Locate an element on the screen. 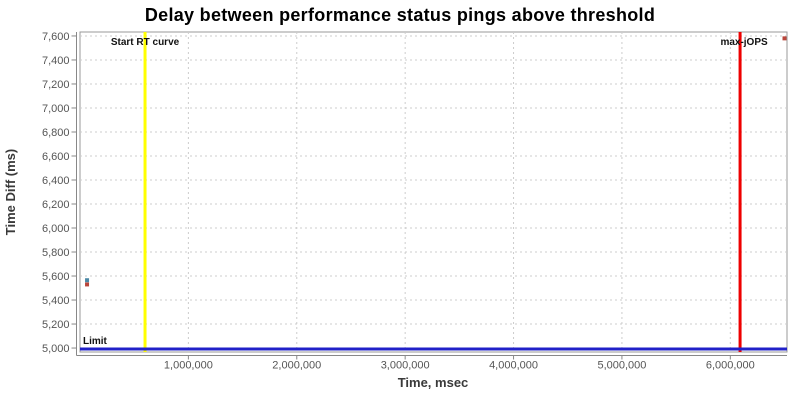  x-tick-label: 5,000,000 is located at coordinates (621, 366).